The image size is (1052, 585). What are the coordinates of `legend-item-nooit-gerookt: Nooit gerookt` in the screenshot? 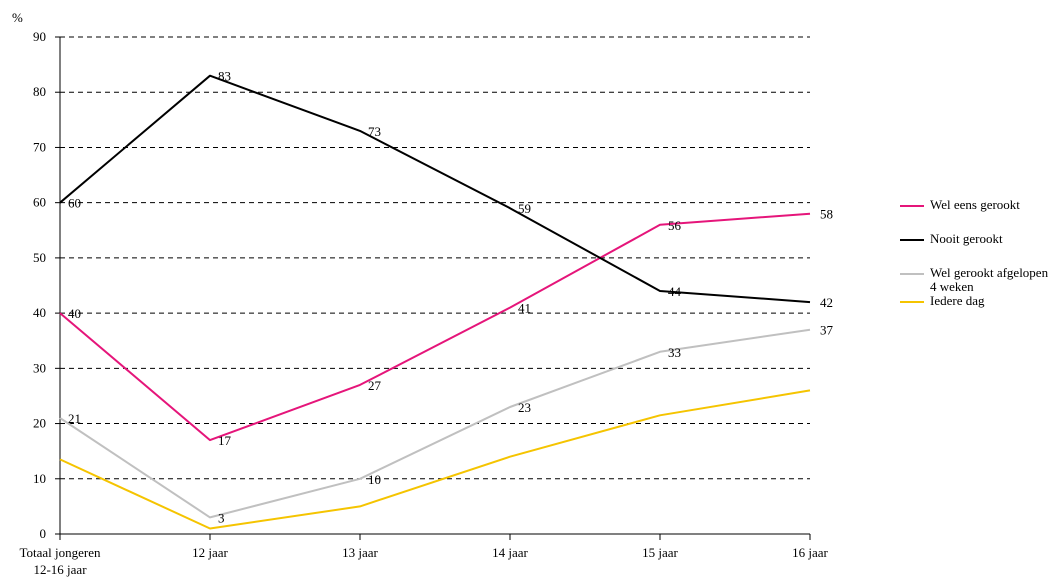 It's located at (975, 239).